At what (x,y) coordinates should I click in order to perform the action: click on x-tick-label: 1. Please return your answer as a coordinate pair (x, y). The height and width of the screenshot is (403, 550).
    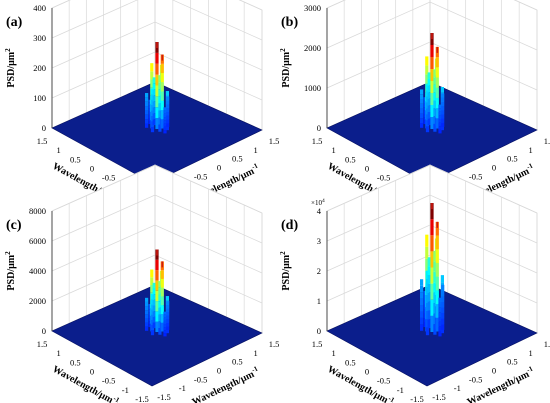
    Looking at the image, I should click on (334, 353).